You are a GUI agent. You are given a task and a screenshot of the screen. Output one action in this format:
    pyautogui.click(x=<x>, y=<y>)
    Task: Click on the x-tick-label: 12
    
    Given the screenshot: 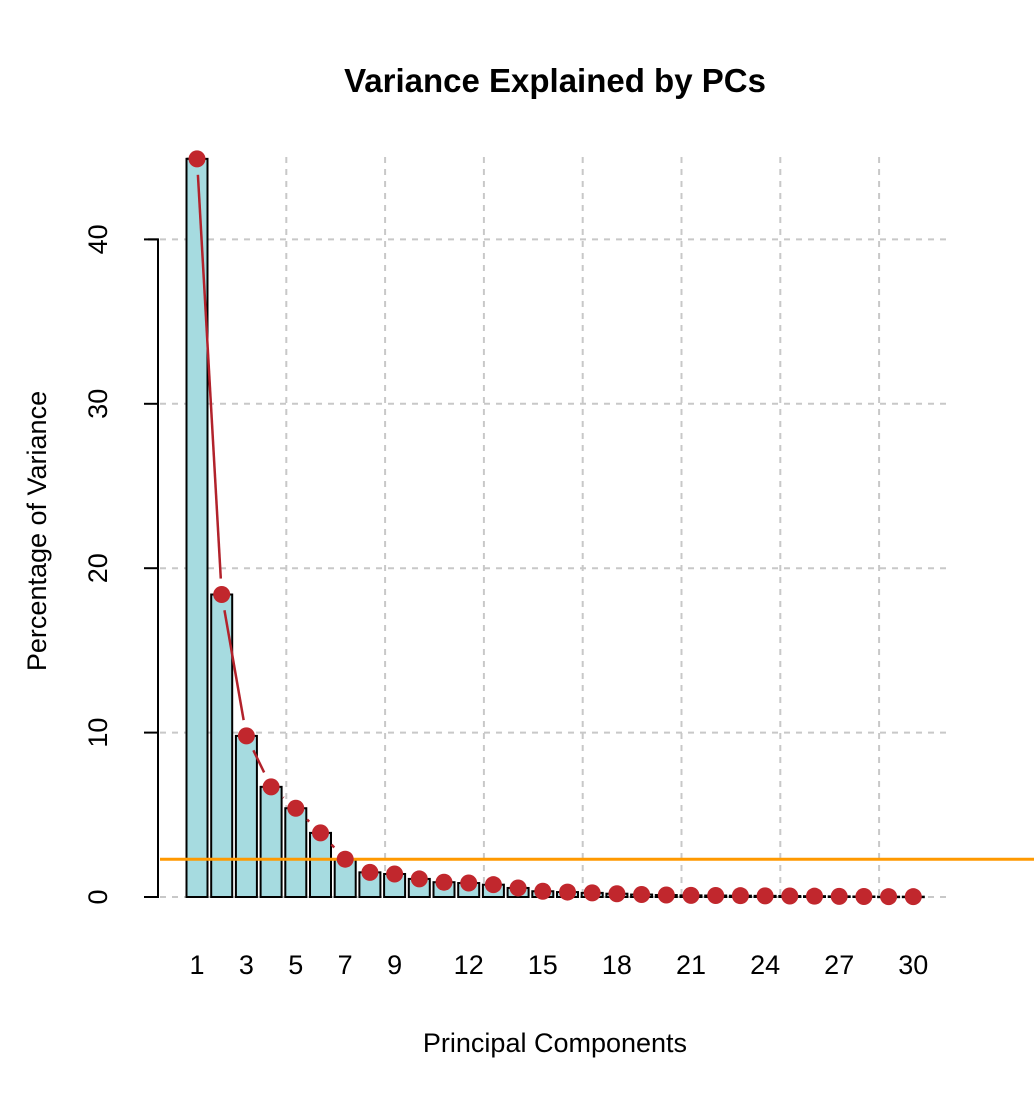 What is the action you would take?
    pyautogui.click(x=469, y=965)
    